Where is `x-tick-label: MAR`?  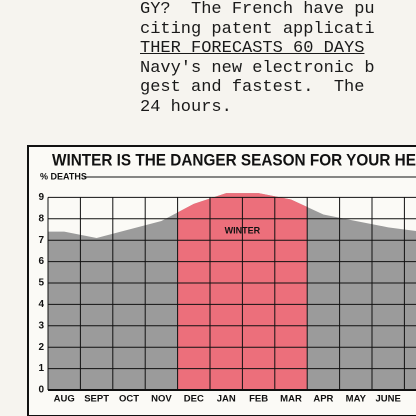
x-tick-label: MAR is located at coordinates (291, 399).